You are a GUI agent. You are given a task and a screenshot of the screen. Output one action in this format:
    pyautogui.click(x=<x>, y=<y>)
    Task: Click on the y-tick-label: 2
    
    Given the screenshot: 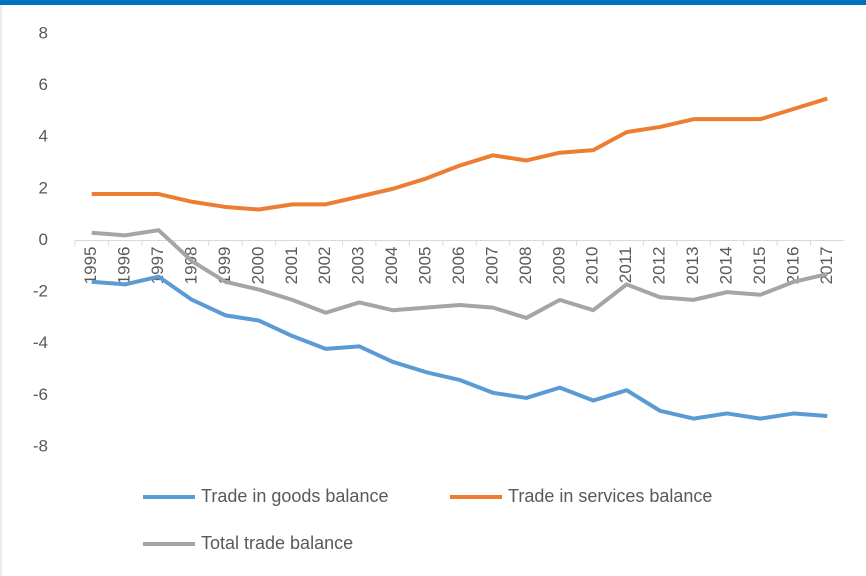 What is the action you would take?
    pyautogui.click(x=43, y=187)
    